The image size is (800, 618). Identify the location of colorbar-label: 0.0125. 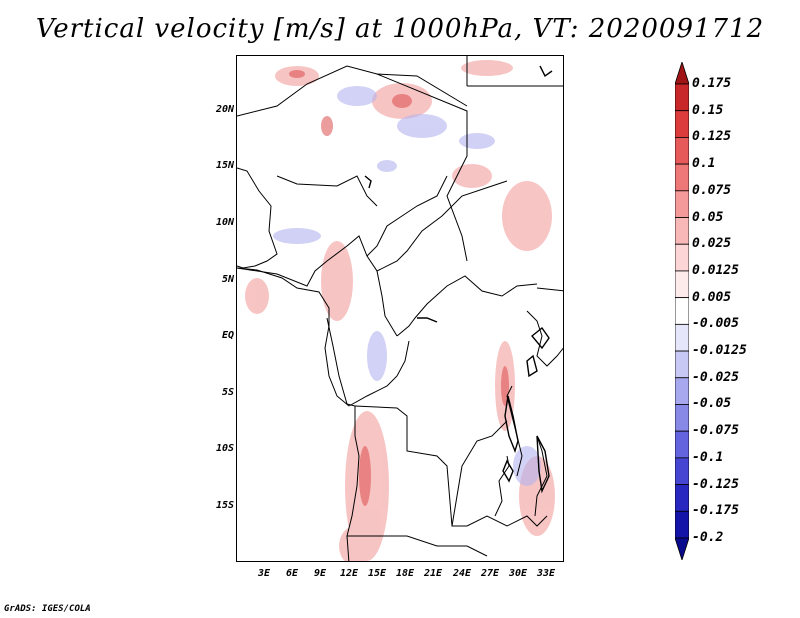
(715, 270).